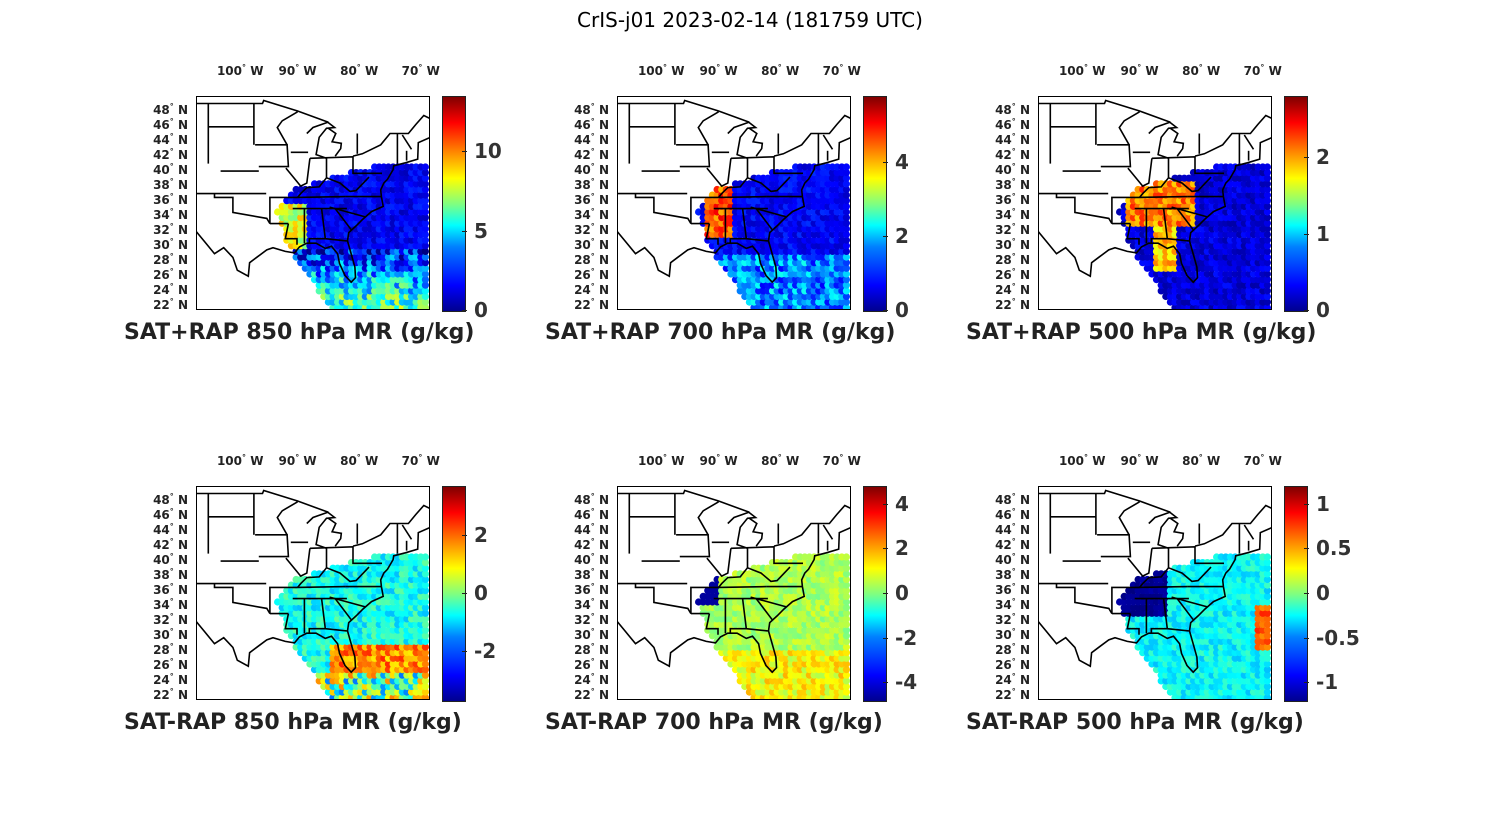  I want to click on coastline, so click(313, 600).